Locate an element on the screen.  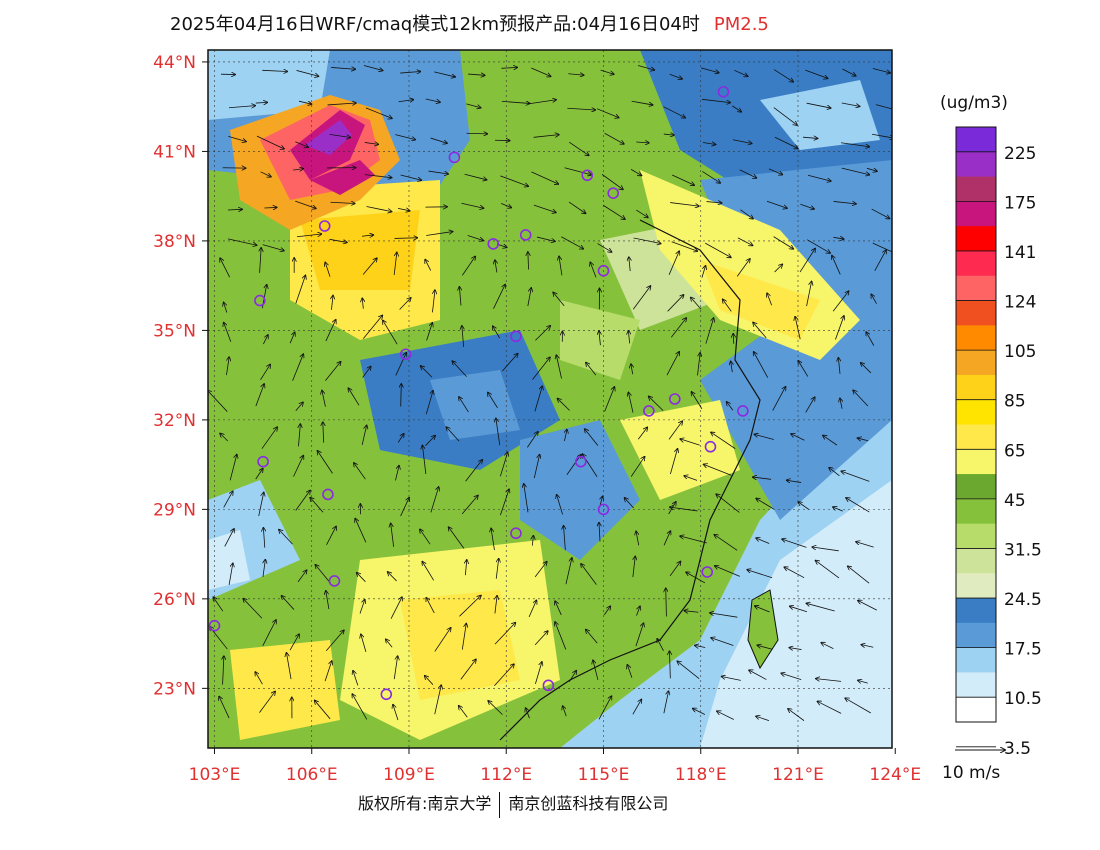
colorbar-label: 3.5 is located at coordinates (1017, 749).